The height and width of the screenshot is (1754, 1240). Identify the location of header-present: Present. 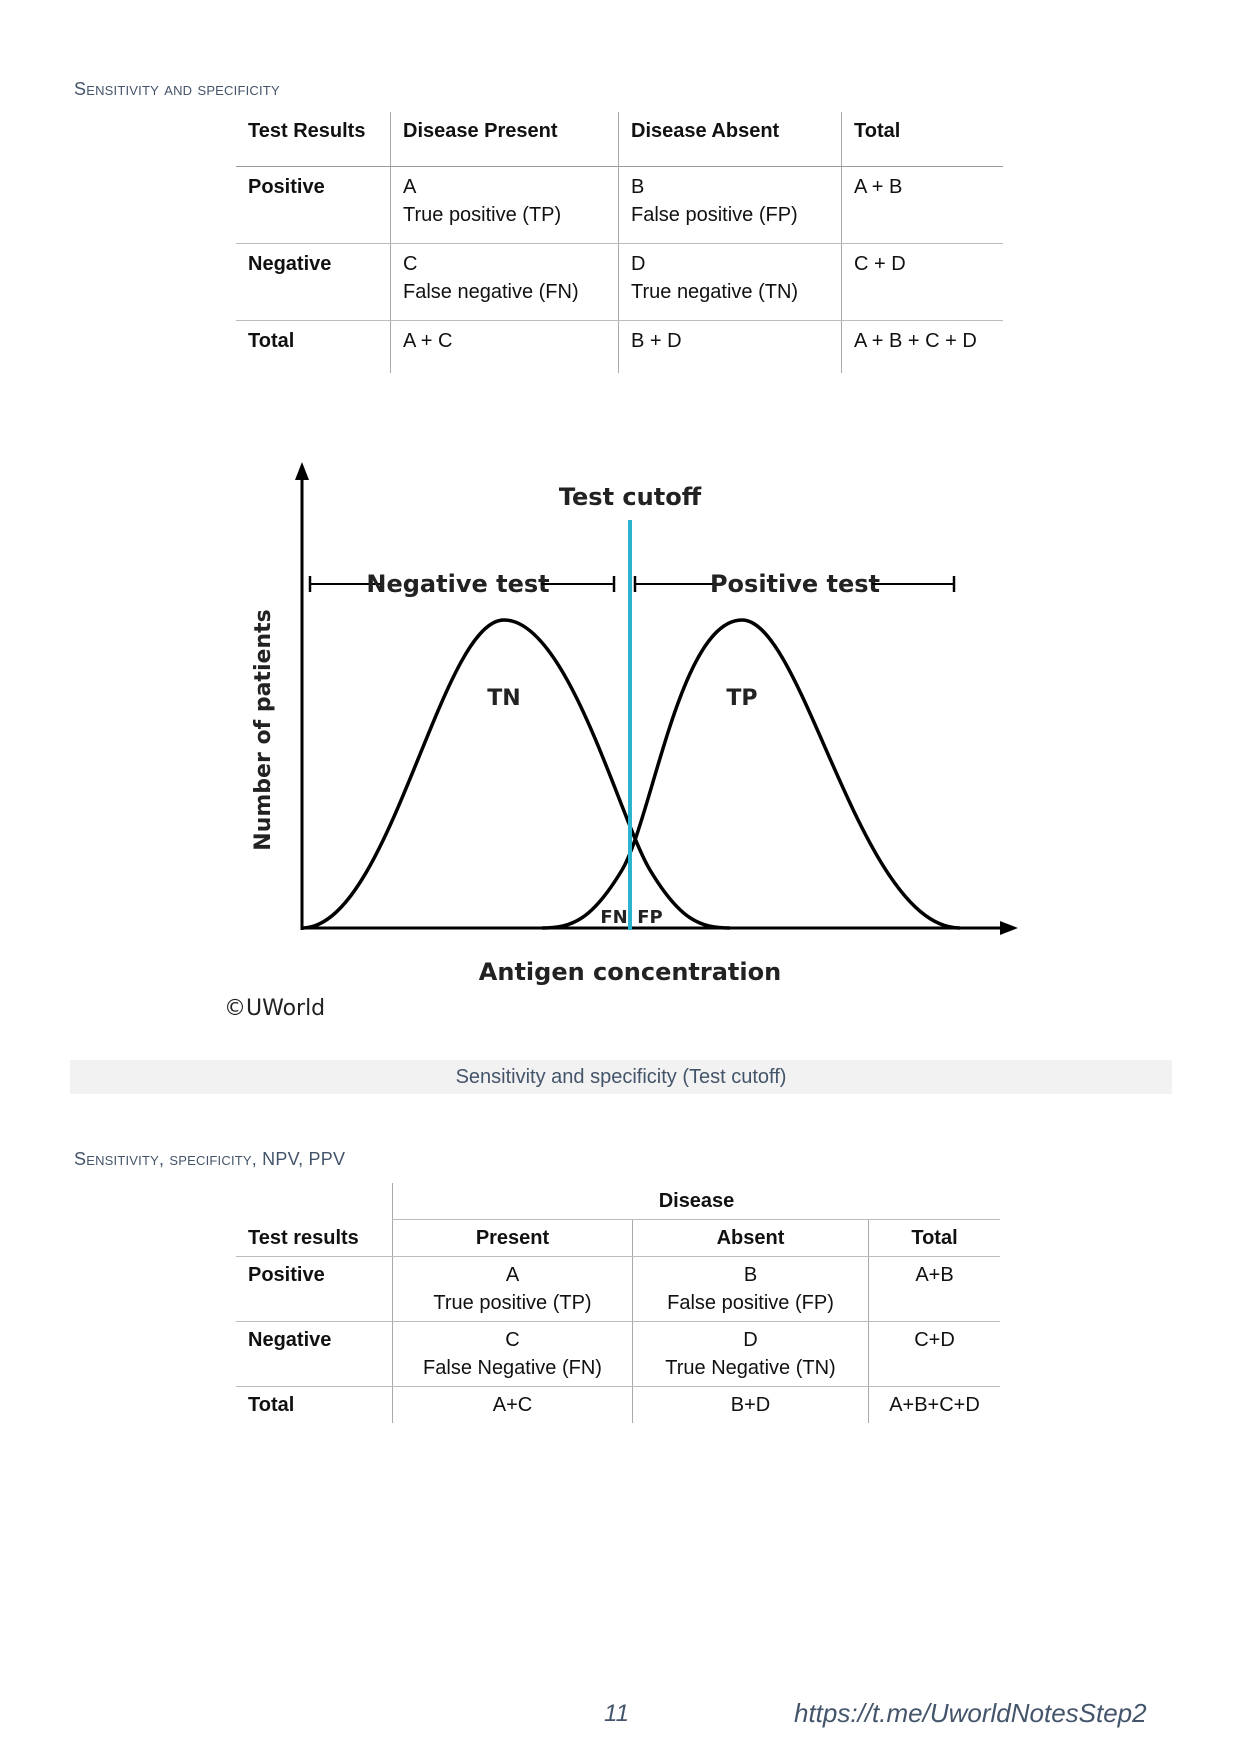
(512, 1238).